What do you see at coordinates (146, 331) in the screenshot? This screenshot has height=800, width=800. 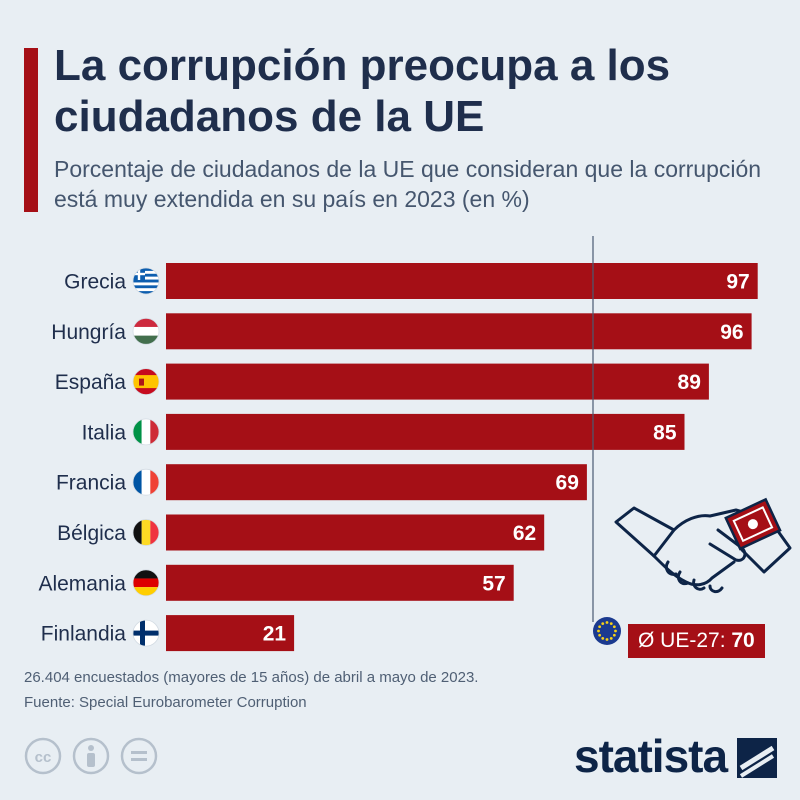 I see `hungary-flag-icon` at bounding box center [146, 331].